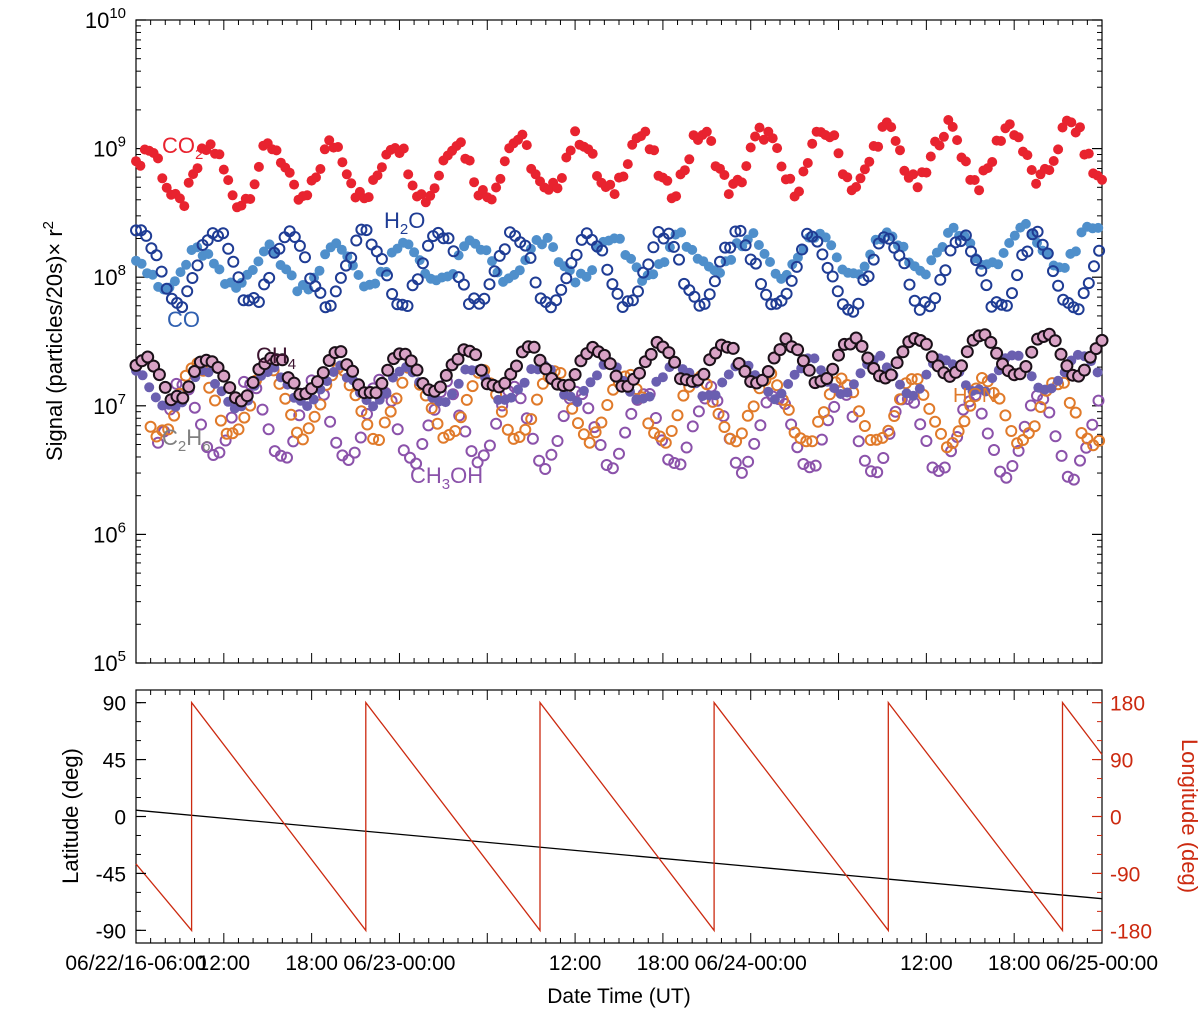 This screenshot has width=1200, height=1014. I want to click on top-y-tick-base: 10, so click(97, 20).